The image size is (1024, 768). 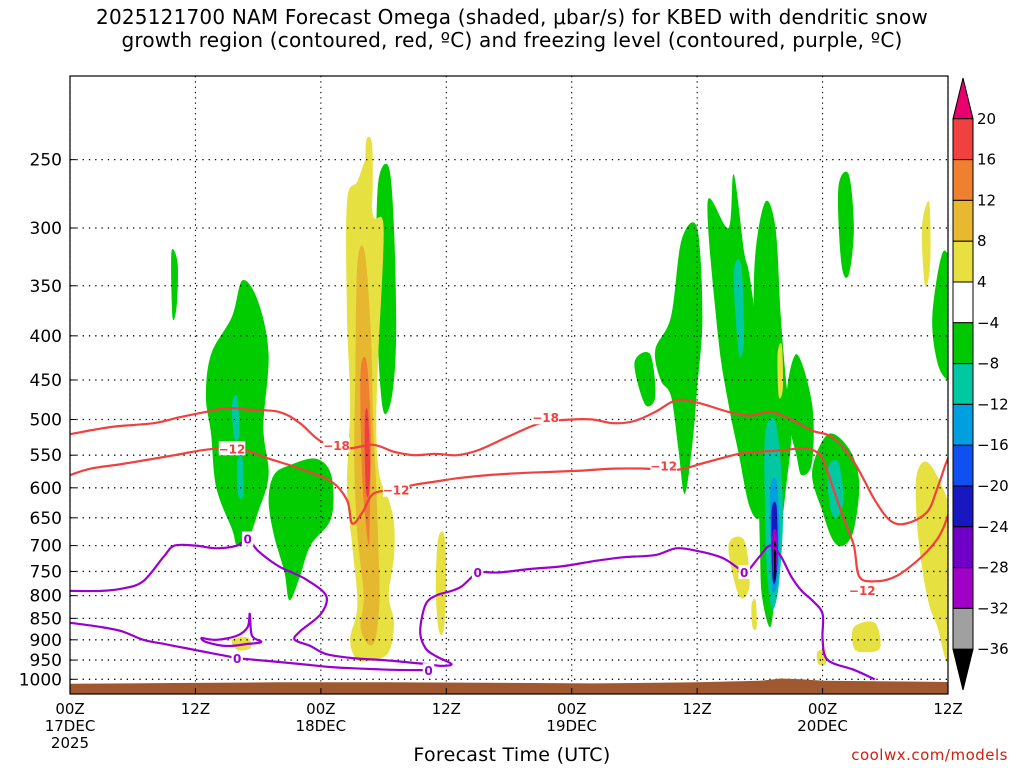 I want to click on omega-region-red-18dec, so click(x=367, y=452).